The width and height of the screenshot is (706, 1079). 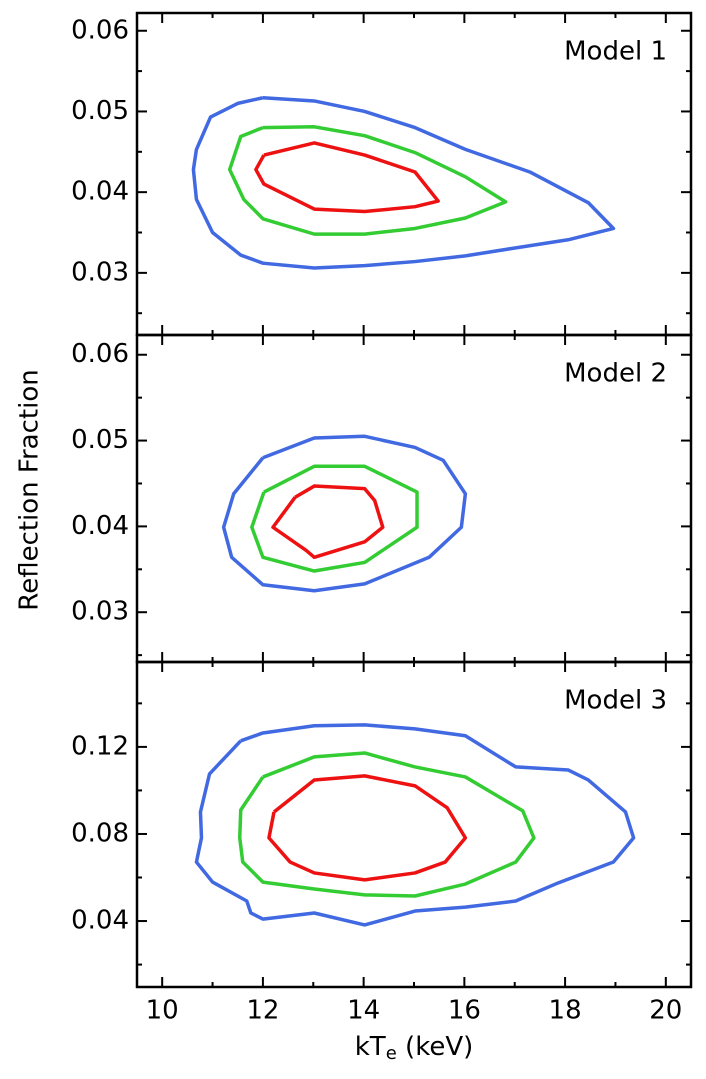 What do you see at coordinates (464, 1011) in the screenshot?
I see `x-tick-label: 16` at bounding box center [464, 1011].